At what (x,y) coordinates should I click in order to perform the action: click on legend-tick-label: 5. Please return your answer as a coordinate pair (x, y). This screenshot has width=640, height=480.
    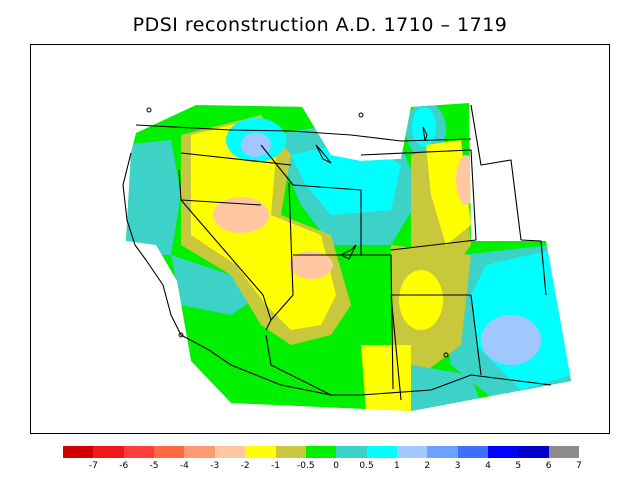
    Looking at the image, I should click on (518, 466).